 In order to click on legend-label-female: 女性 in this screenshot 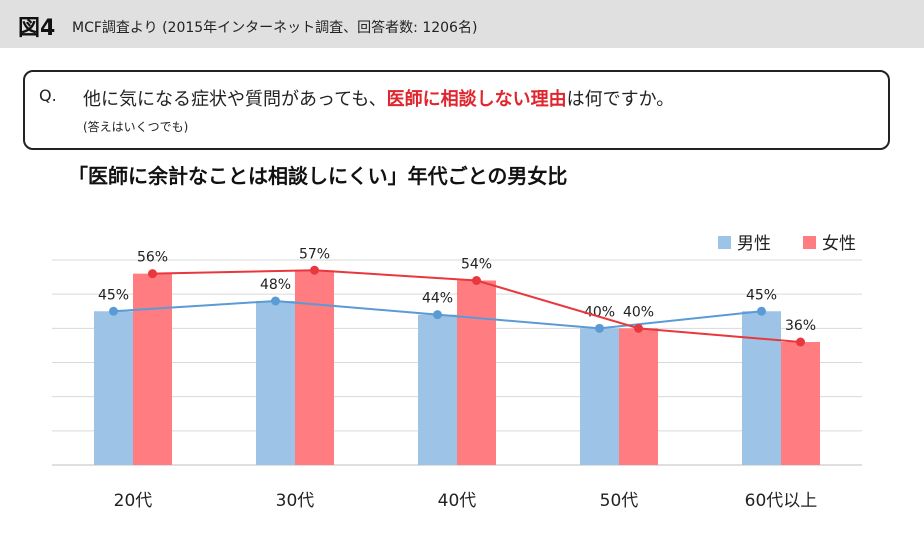, I will do `click(839, 244)`.